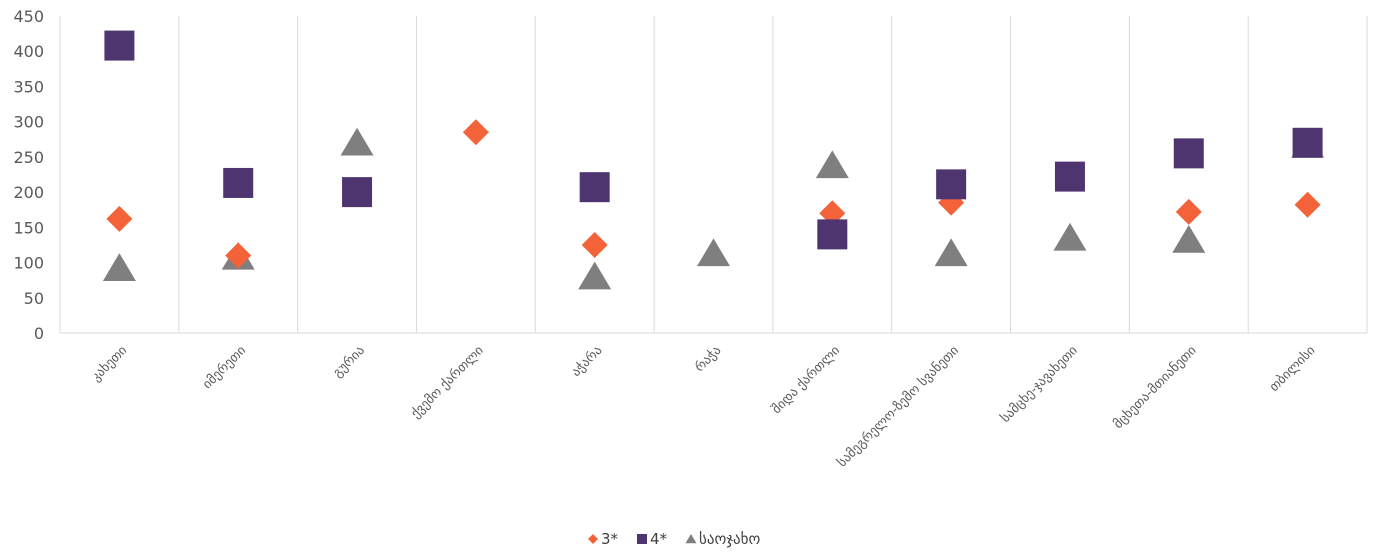  I want to click on y-tick-label: 200, so click(28, 192).